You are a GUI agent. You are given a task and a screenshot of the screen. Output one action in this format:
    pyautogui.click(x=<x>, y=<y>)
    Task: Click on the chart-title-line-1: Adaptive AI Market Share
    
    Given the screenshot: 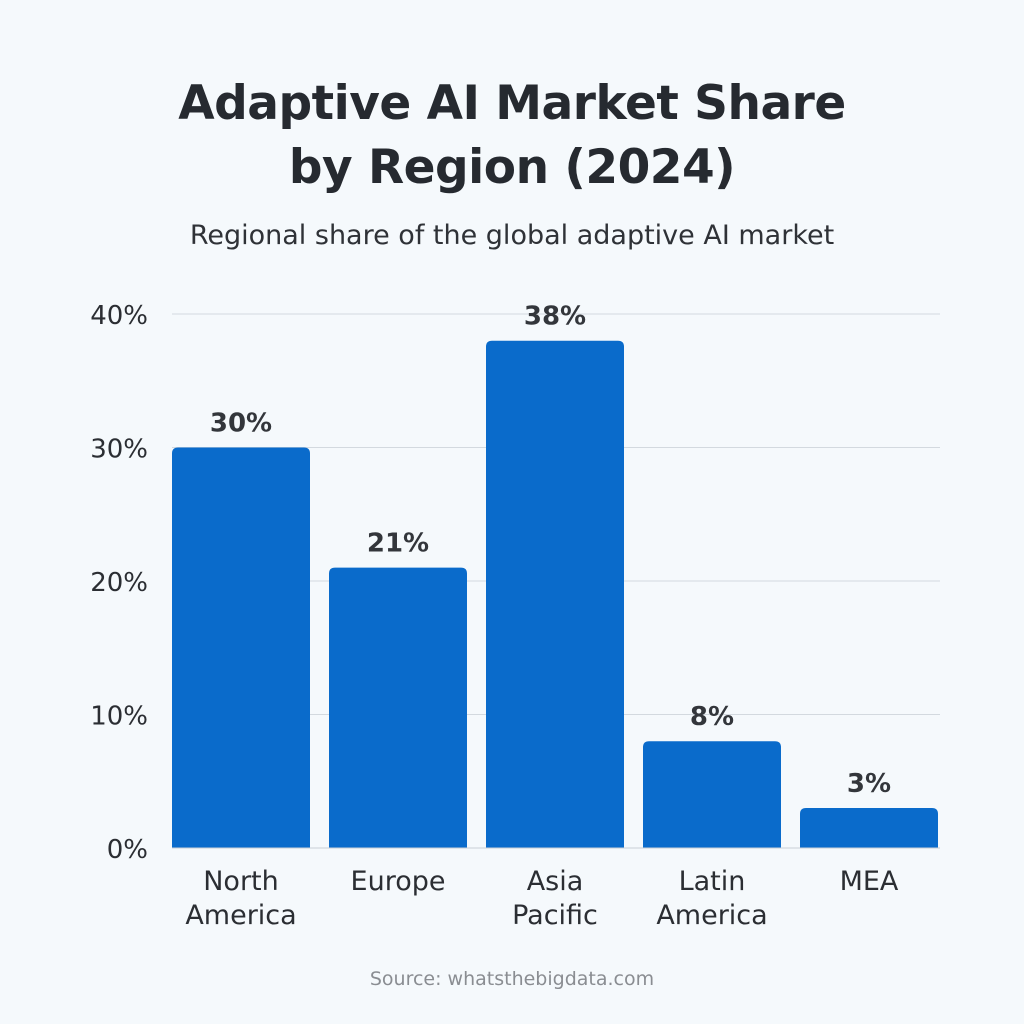 What is the action you would take?
    pyautogui.click(x=512, y=103)
    